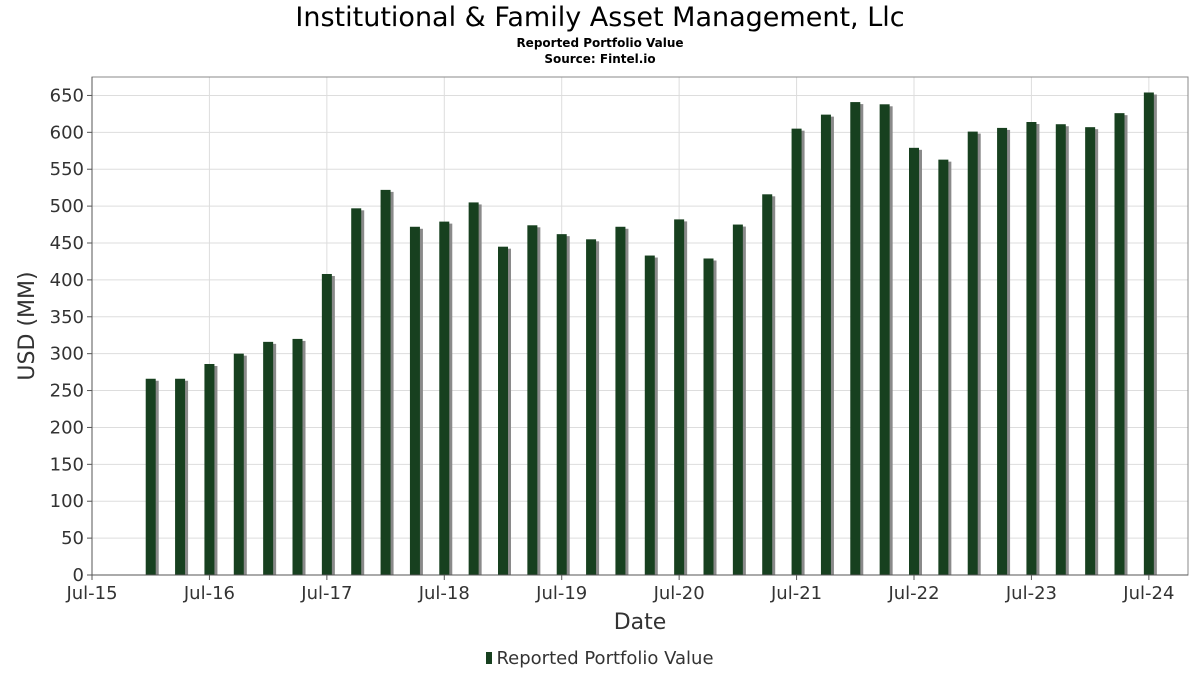  Describe the element at coordinates (913, 593) in the screenshot. I see `x-tick-label: Jul-22` at that location.